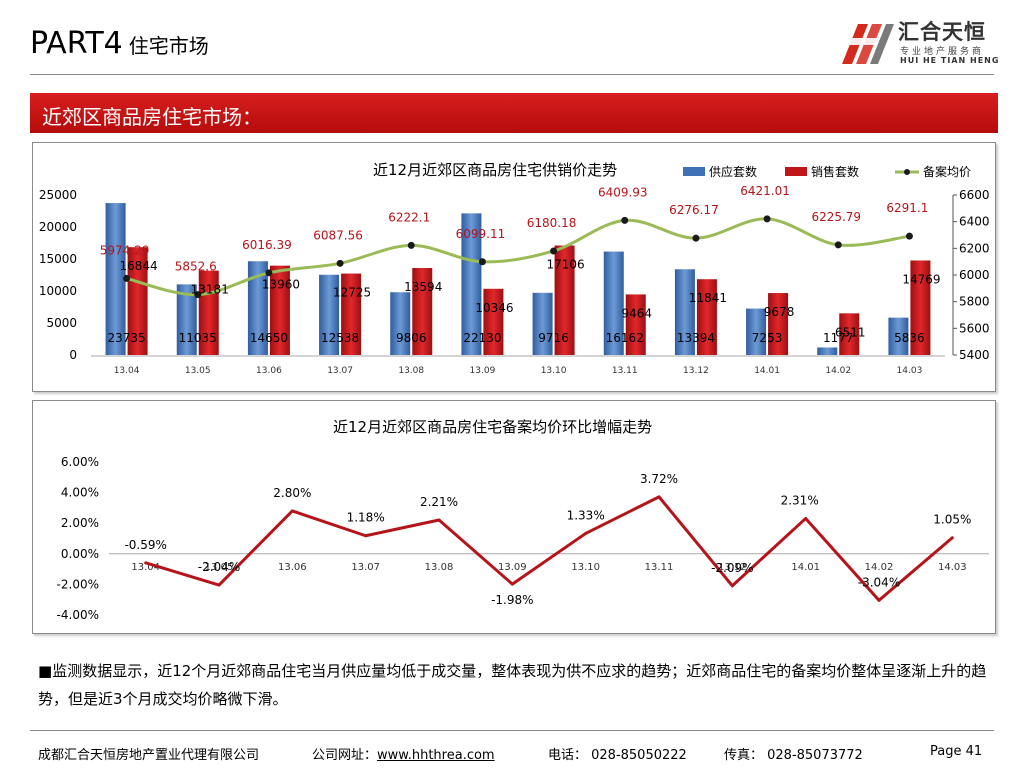  Describe the element at coordinates (850, 332) in the screenshot. I see `sales-value-label: 6511` at that location.